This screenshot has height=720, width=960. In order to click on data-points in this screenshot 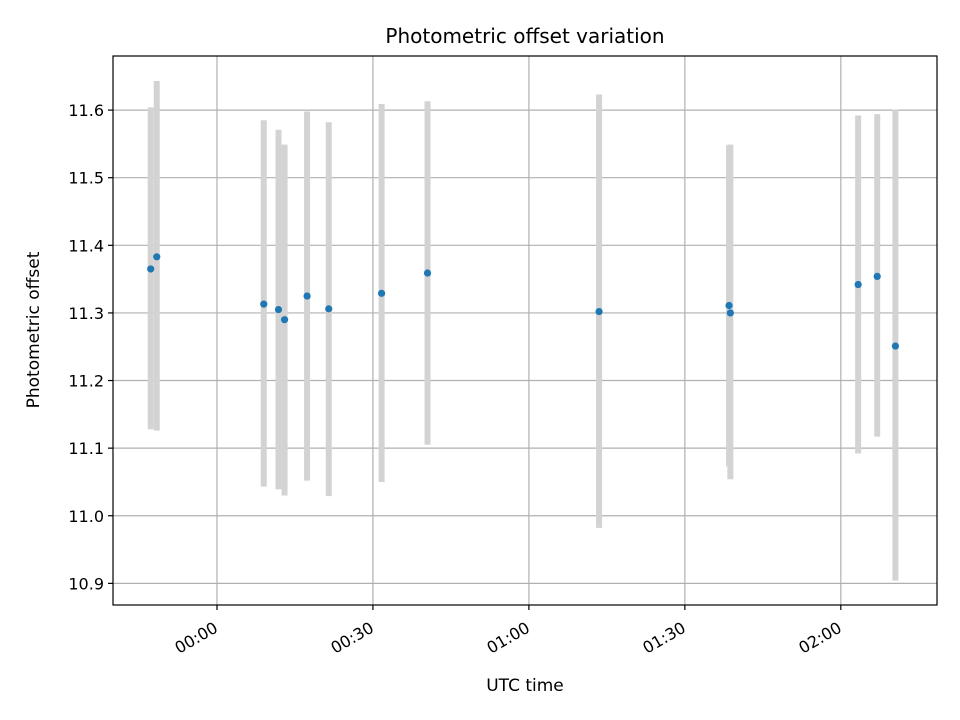, I will do `click(523, 301)`.